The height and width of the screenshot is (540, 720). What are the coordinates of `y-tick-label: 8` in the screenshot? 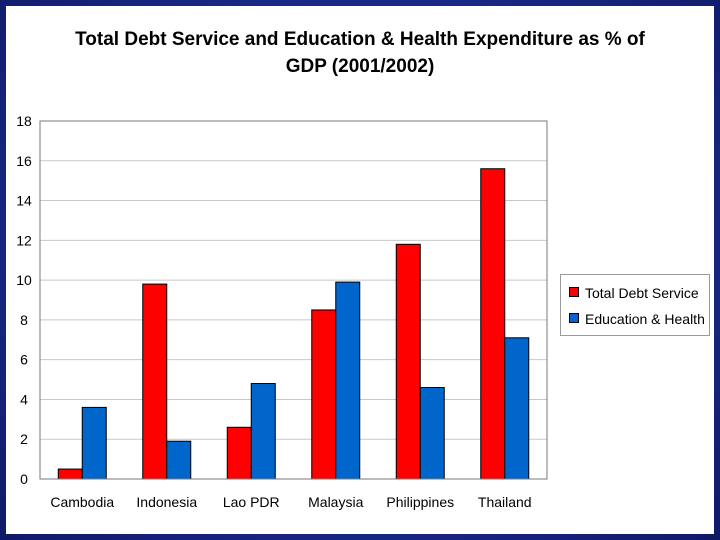 It's located at (24, 320).